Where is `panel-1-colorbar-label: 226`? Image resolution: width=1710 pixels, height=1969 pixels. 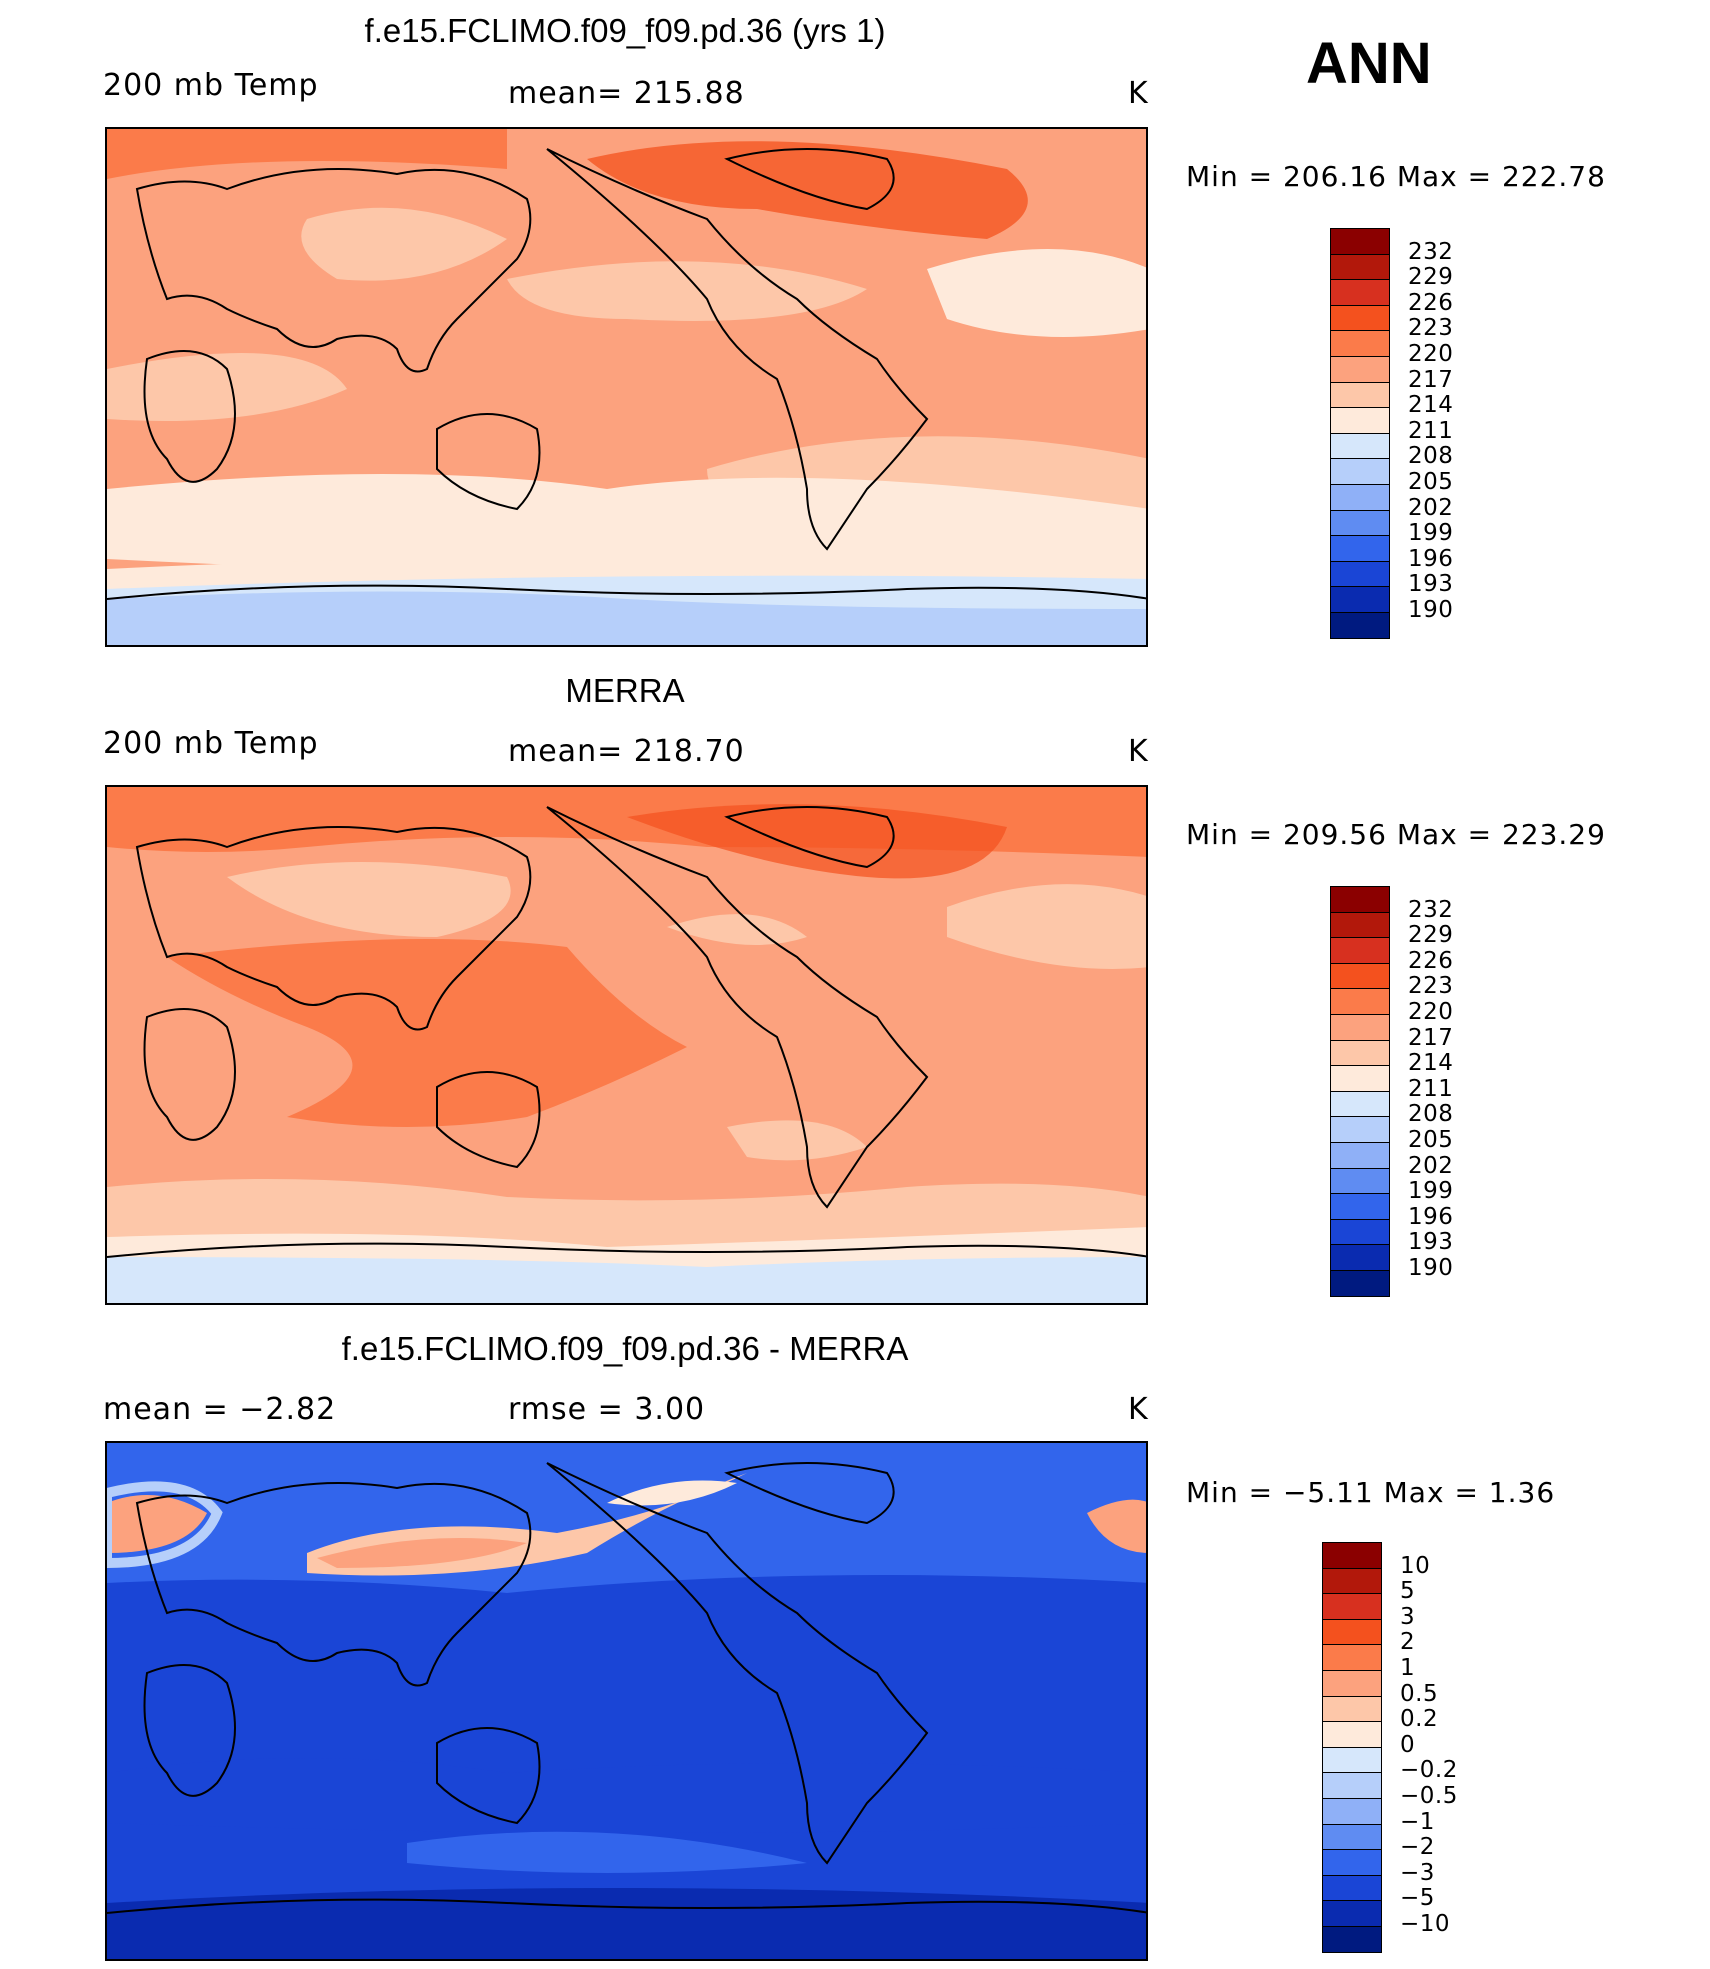
panel-1-colorbar-label: 226 is located at coordinates (1431, 302).